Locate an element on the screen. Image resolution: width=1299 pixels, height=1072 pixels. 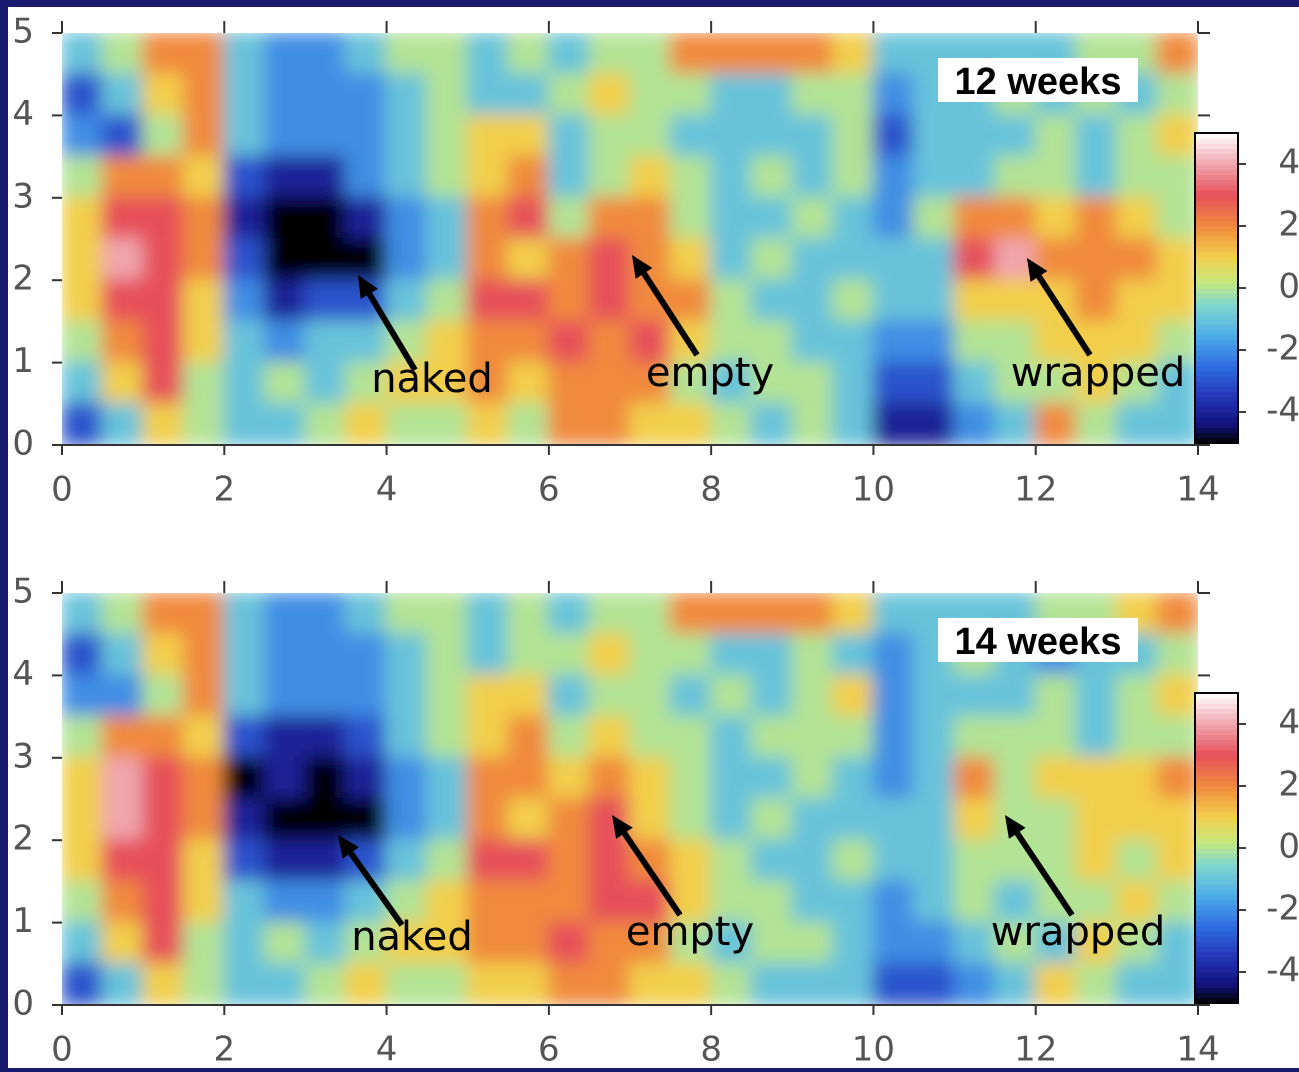
y-tick-label: 2 is located at coordinates (23, 839).